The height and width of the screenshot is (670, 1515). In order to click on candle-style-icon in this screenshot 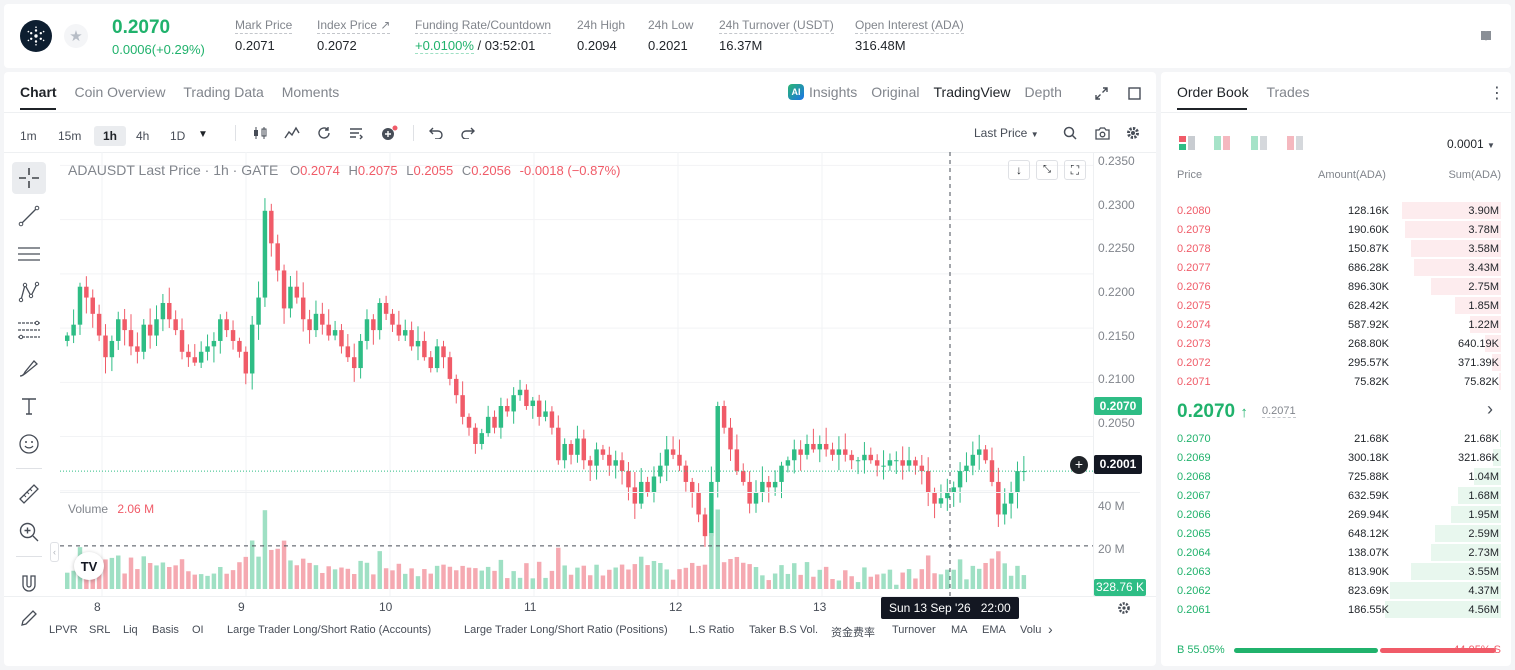, I will do `click(260, 133)`.